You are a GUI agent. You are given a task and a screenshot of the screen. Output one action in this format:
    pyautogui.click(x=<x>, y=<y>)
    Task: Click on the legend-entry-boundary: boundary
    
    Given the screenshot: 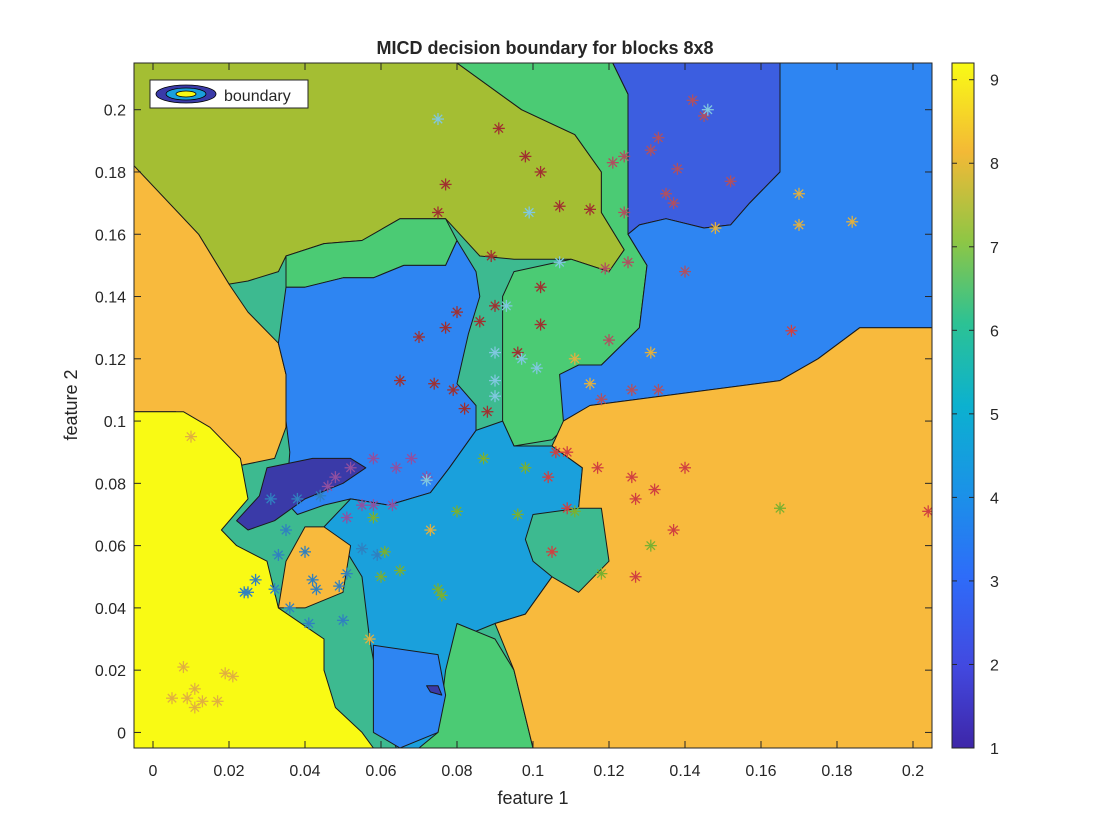 What is the action you would take?
    pyautogui.click(x=257, y=96)
    